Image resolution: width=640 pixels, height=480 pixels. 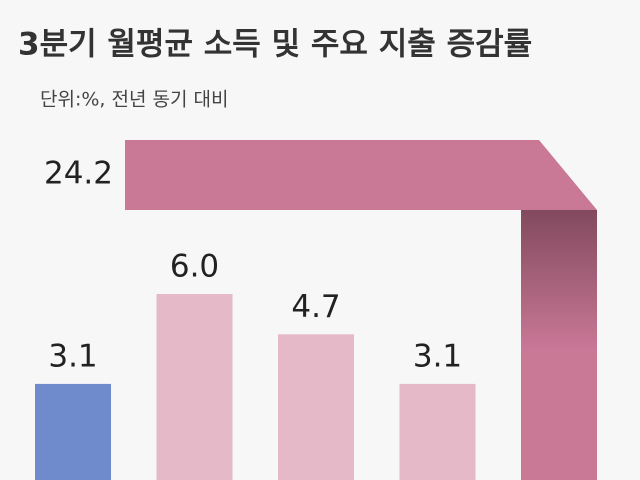 What do you see at coordinates (275, 45) in the screenshot?
I see `chart-title: 3분기 월평균 소득 및 주요 지출 증감률` at bounding box center [275, 45].